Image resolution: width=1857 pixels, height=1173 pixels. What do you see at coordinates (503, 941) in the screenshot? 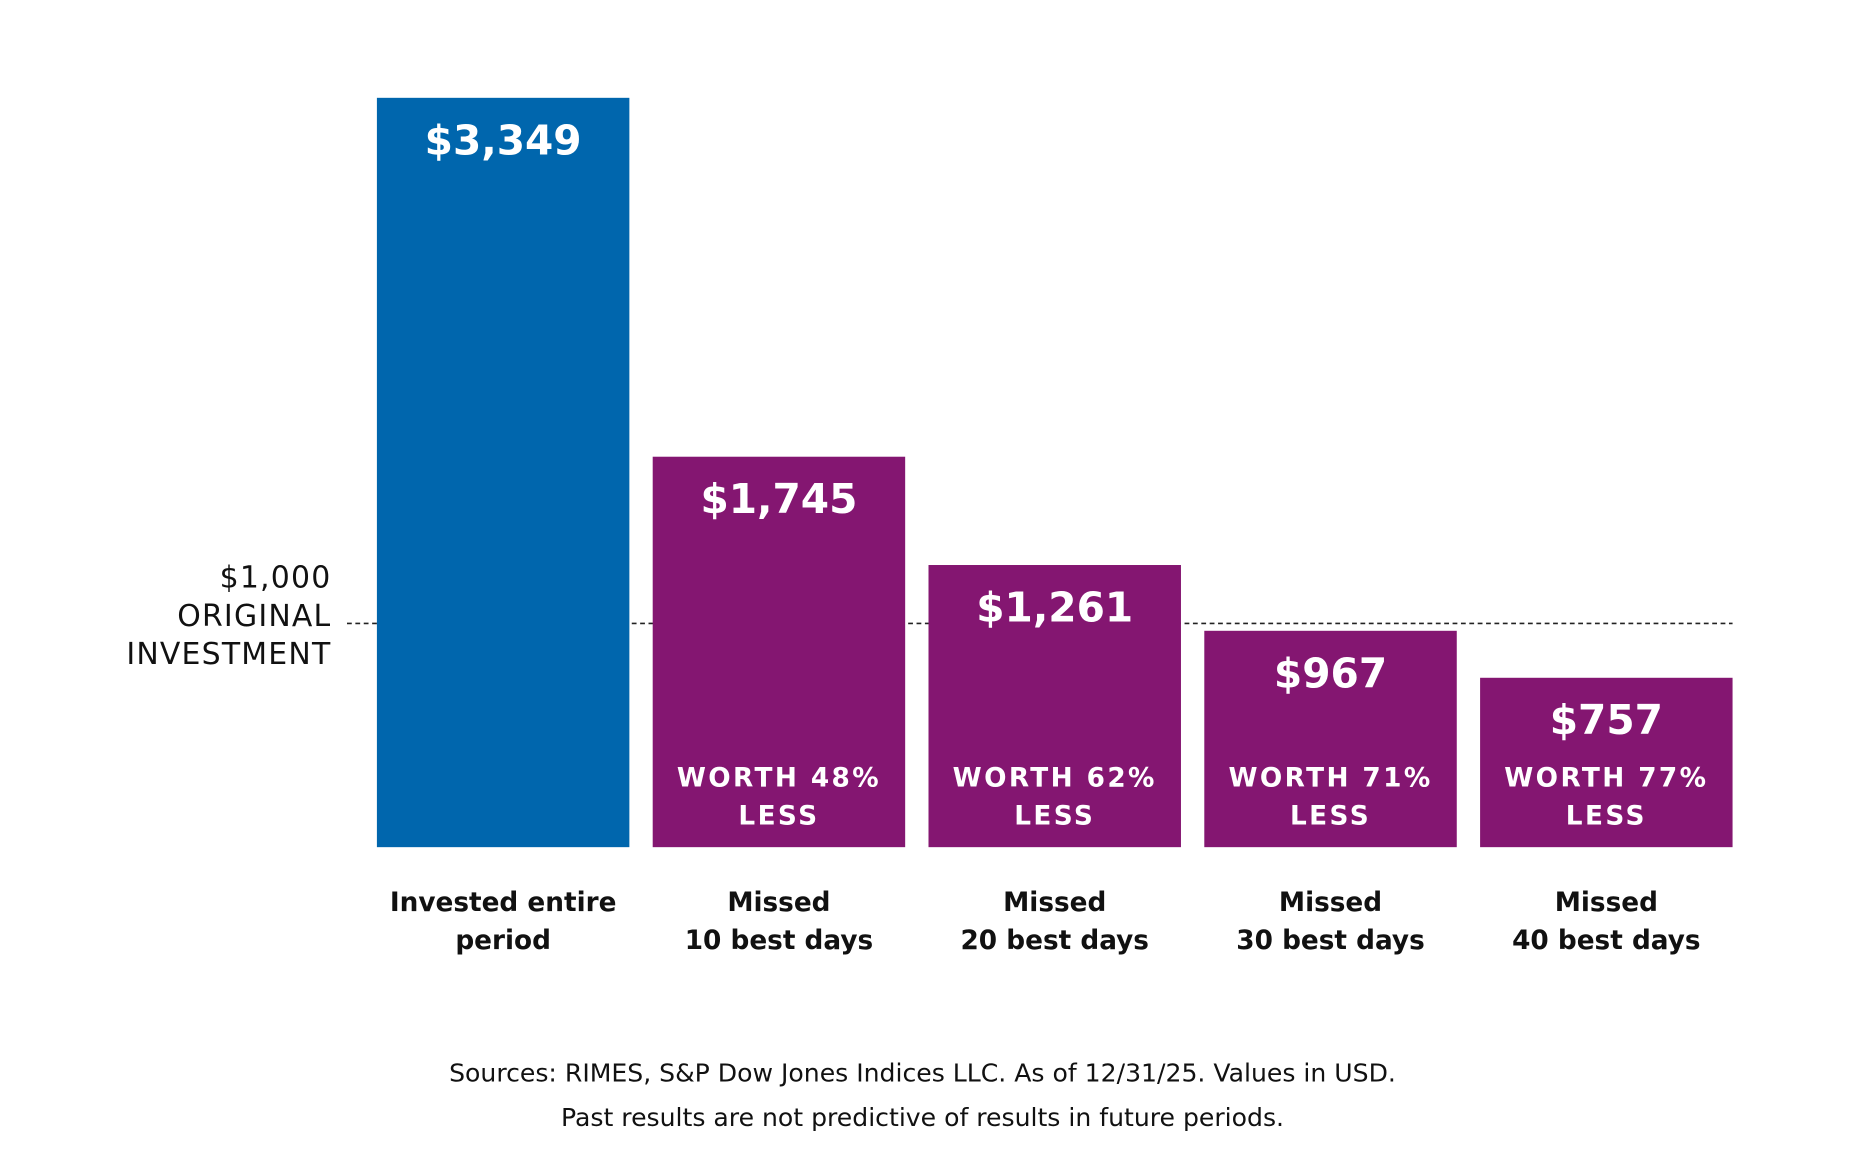
I see `x-tick-label: period` at bounding box center [503, 941].